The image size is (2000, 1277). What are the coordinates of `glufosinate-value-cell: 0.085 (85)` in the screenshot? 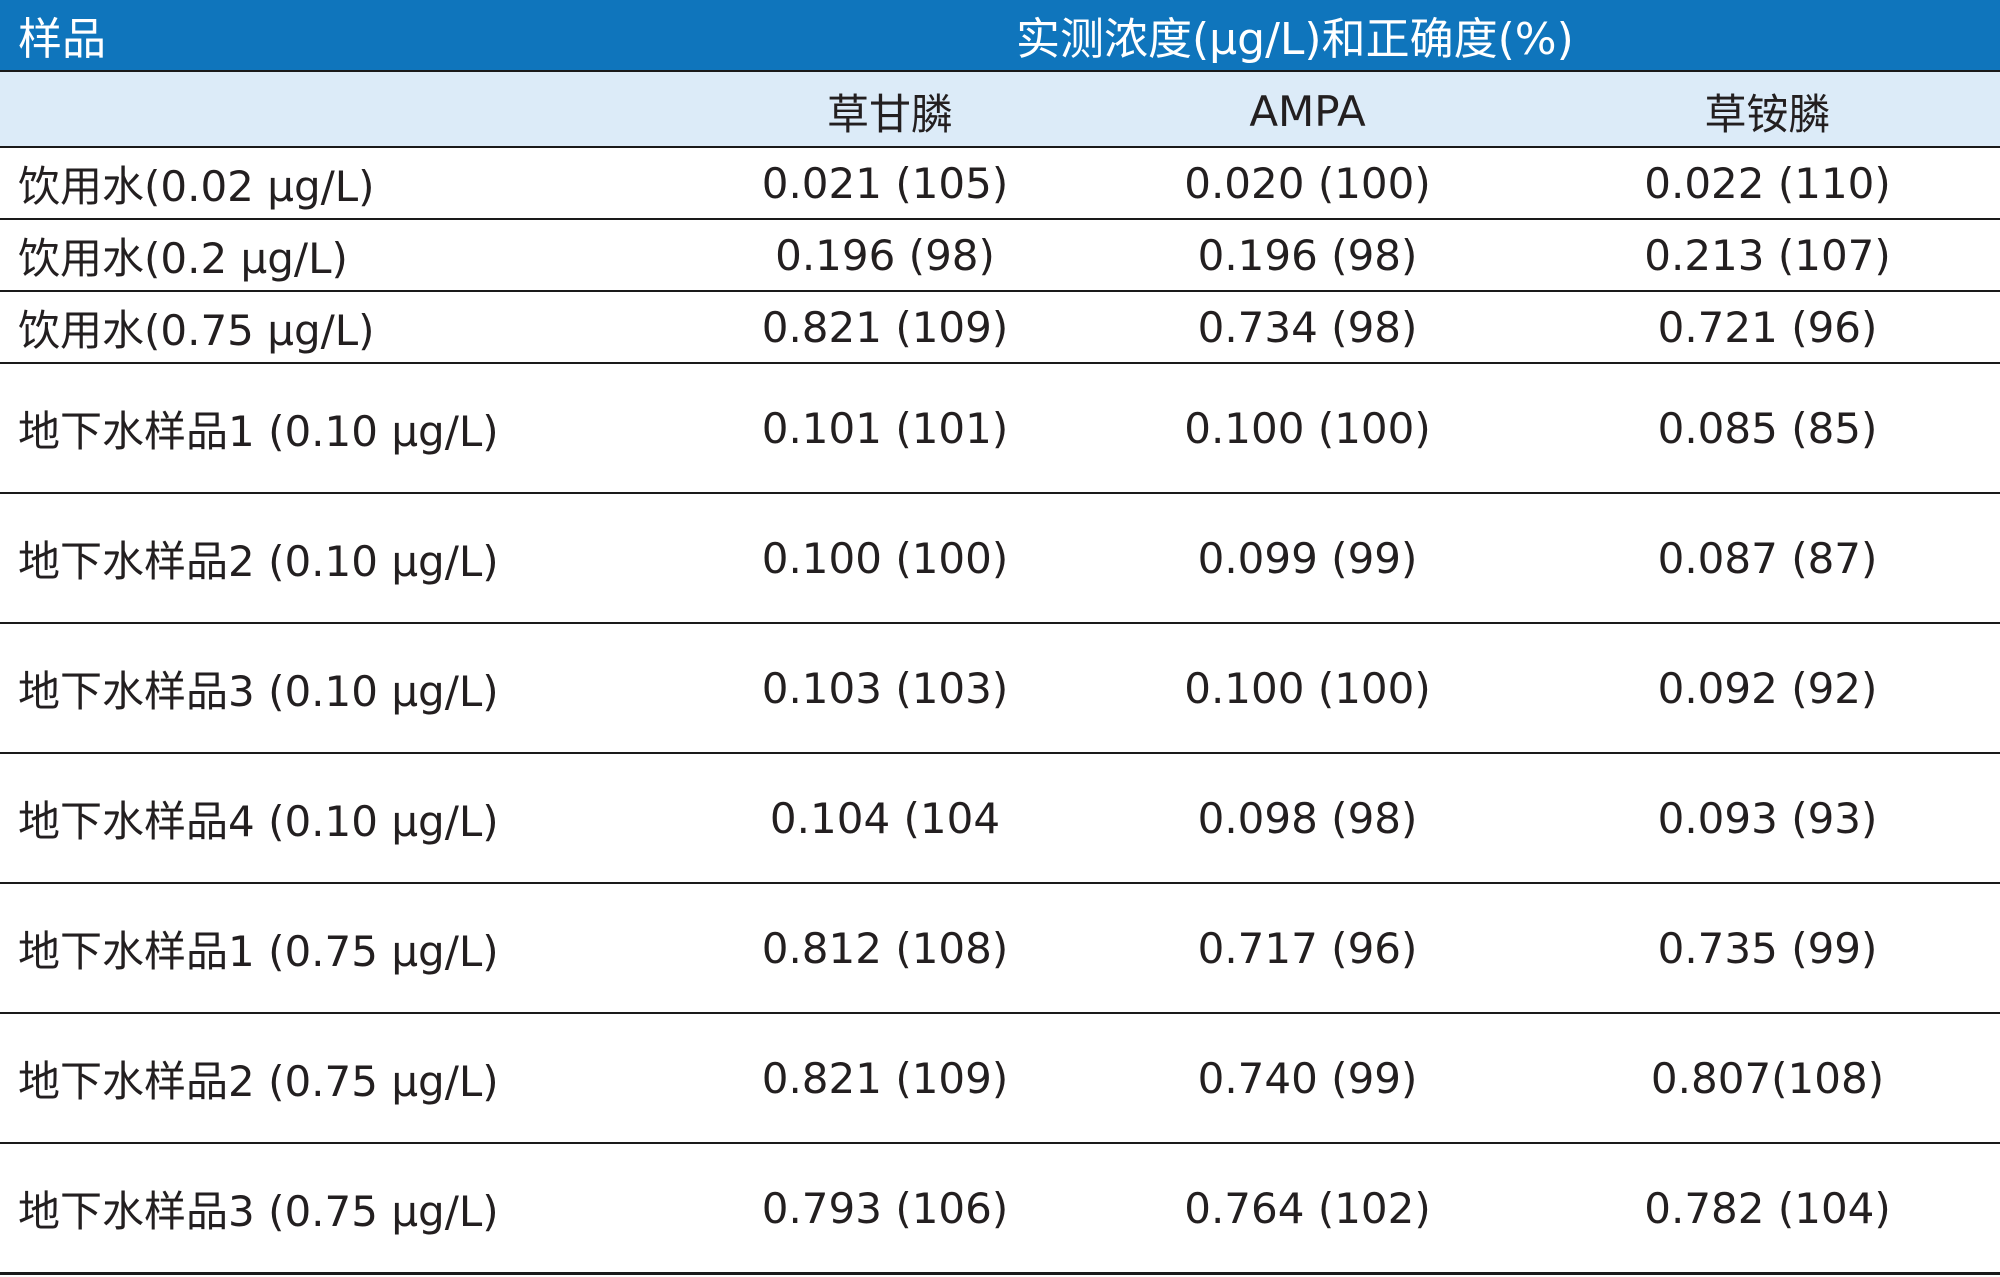 It's located at (1767, 428).